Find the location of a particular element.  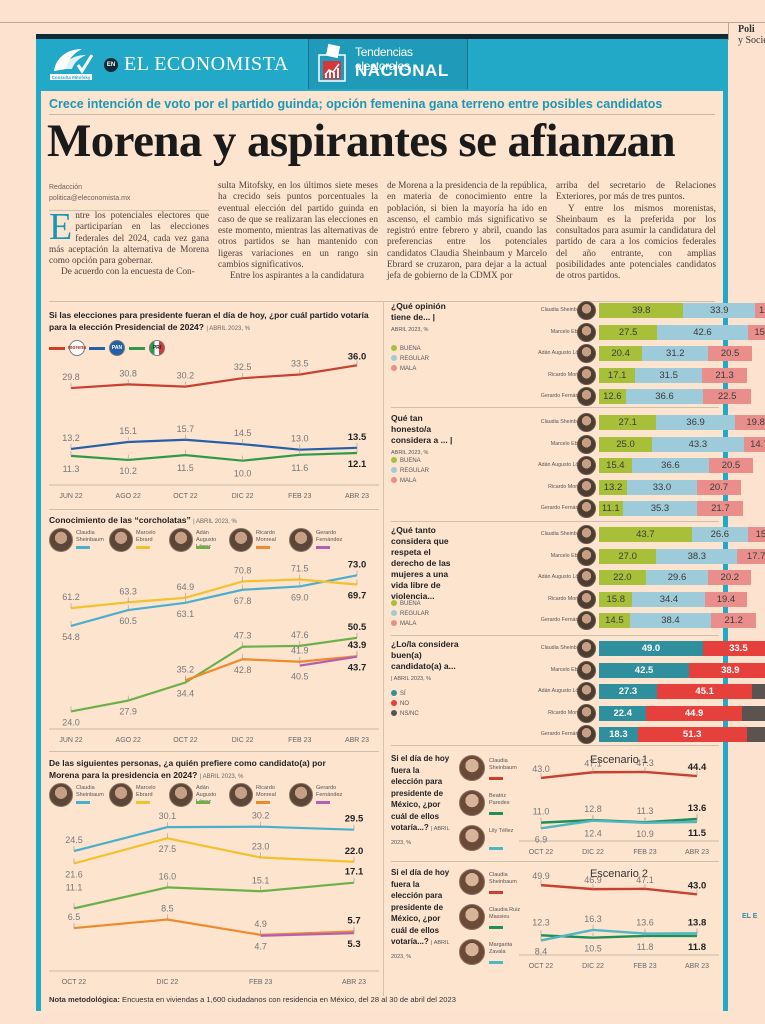

x-tick-label: DIC 22 is located at coordinates (593, 852).